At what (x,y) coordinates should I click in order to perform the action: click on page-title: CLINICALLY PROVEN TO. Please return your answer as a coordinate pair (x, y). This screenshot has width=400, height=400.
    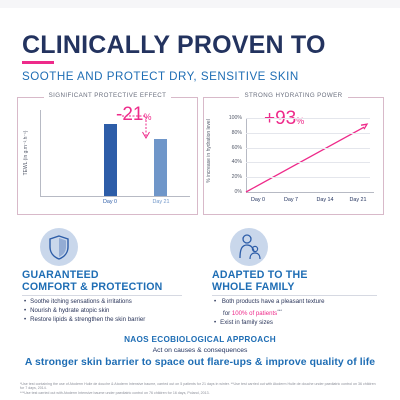
    Looking at the image, I should click on (174, 45).